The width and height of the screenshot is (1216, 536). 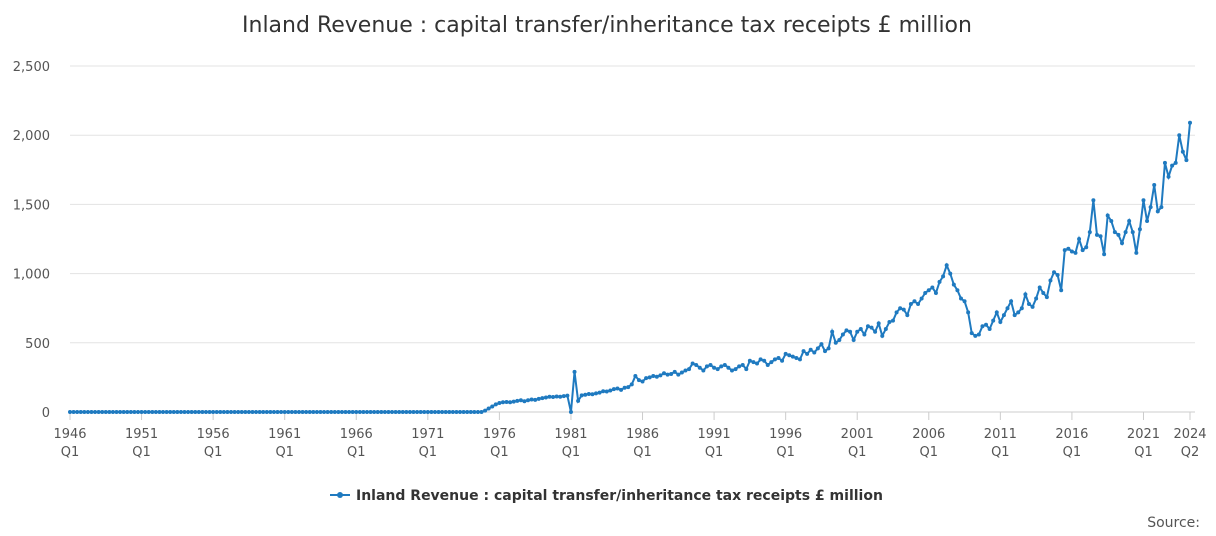 I want to click on y-tick-label: 1,500, so click(x=31, y=205).